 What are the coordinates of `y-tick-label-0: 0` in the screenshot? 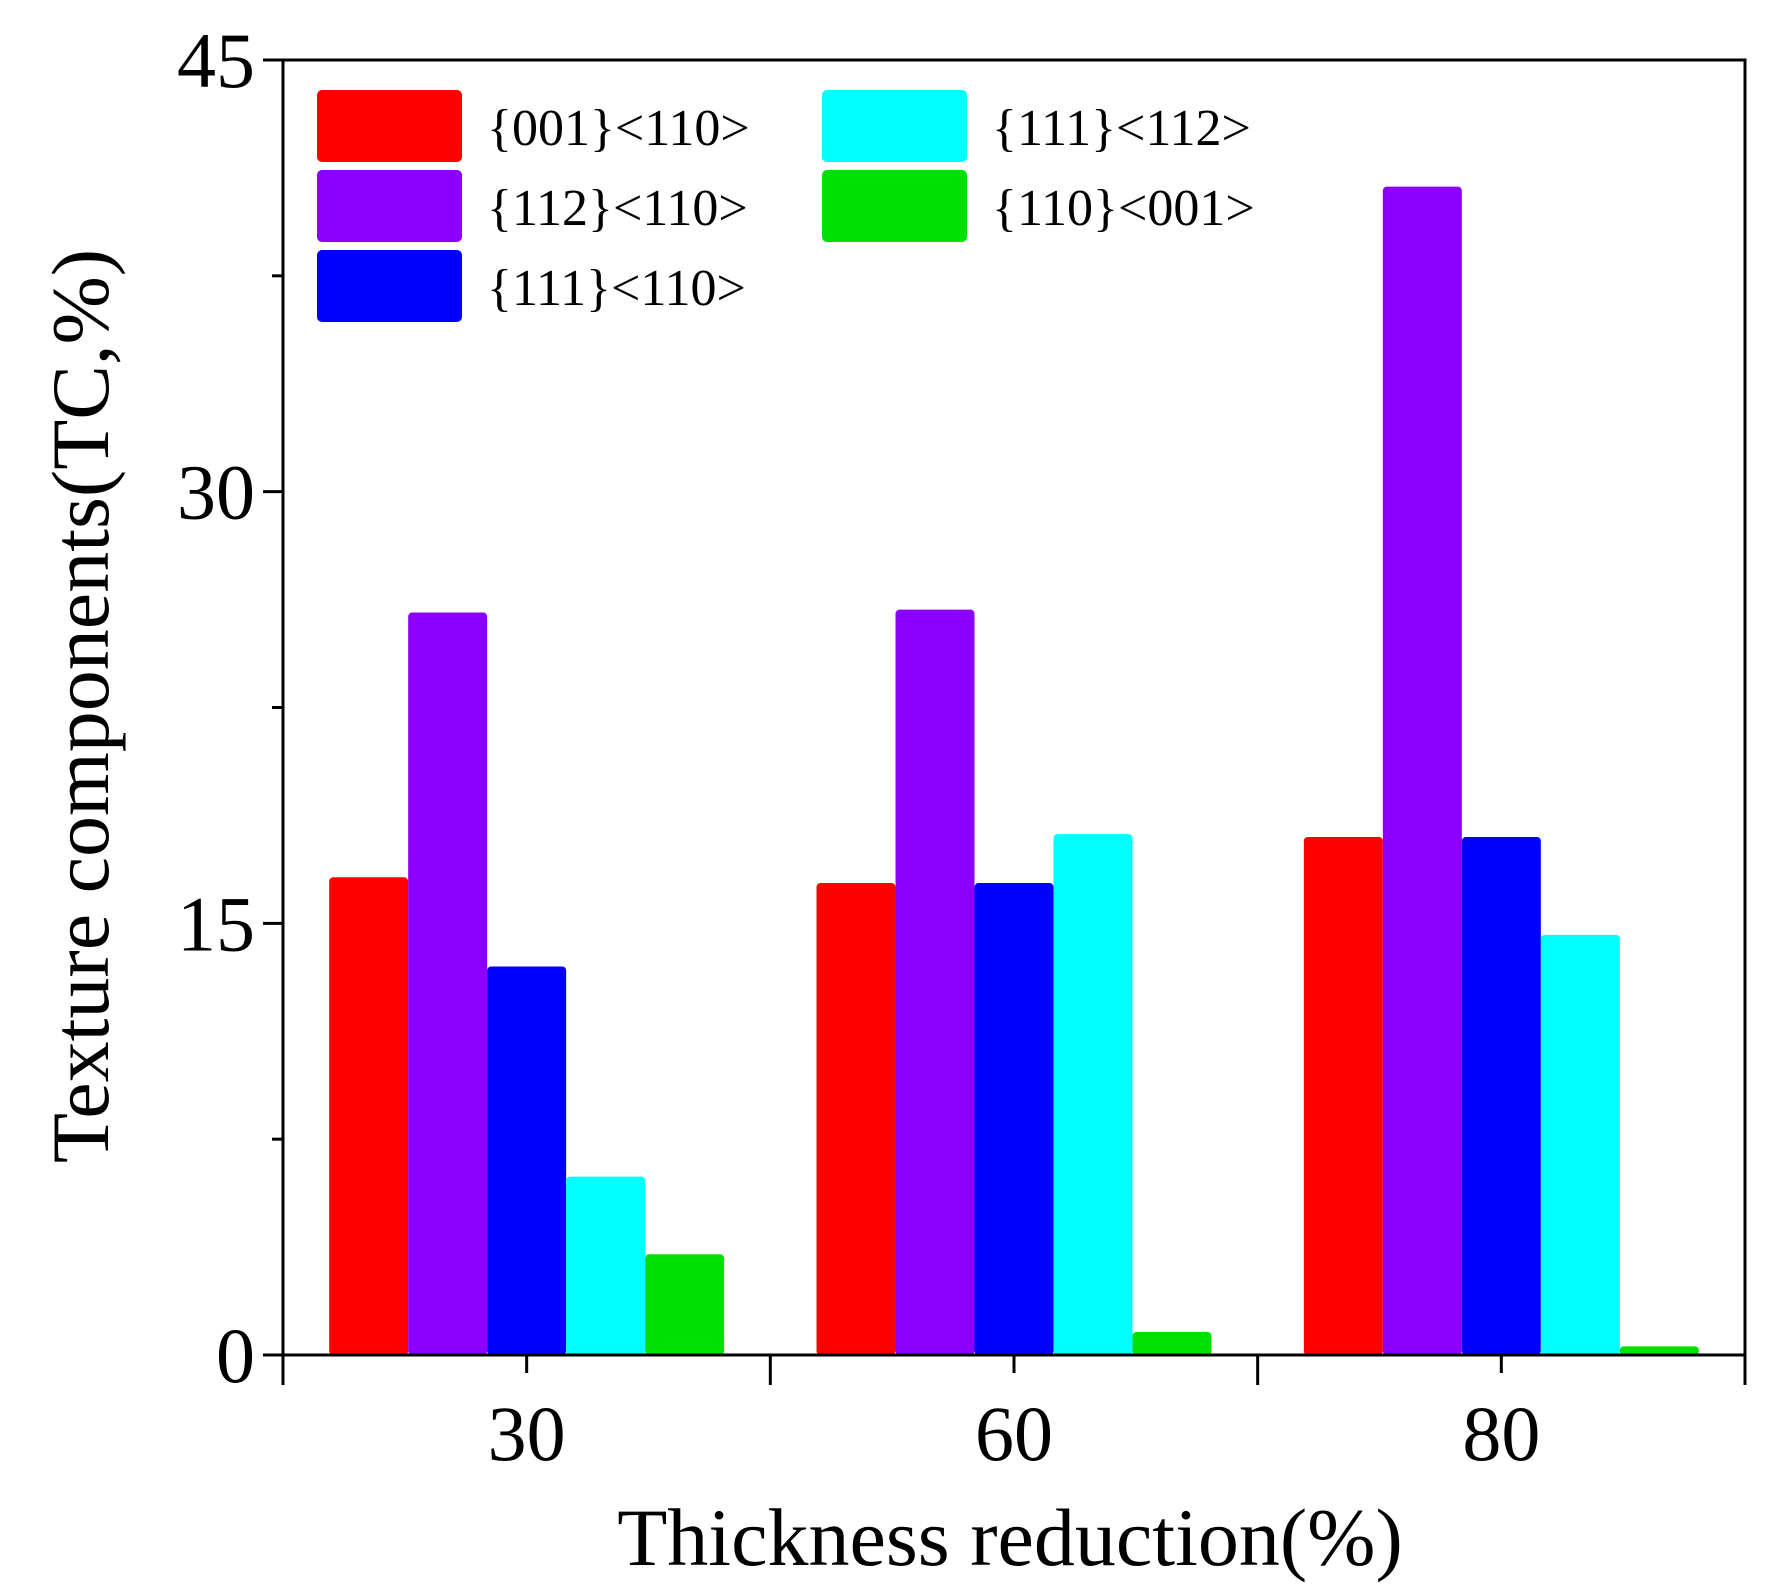 It's located at (235, 1355).